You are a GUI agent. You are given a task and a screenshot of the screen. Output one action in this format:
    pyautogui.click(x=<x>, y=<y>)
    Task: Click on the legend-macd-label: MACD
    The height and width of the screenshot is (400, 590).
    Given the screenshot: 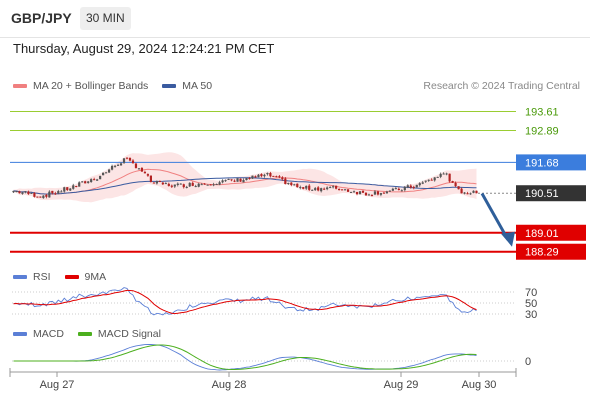 What is the action you would take?
    pyautogui.click(x=48, y=334)
    